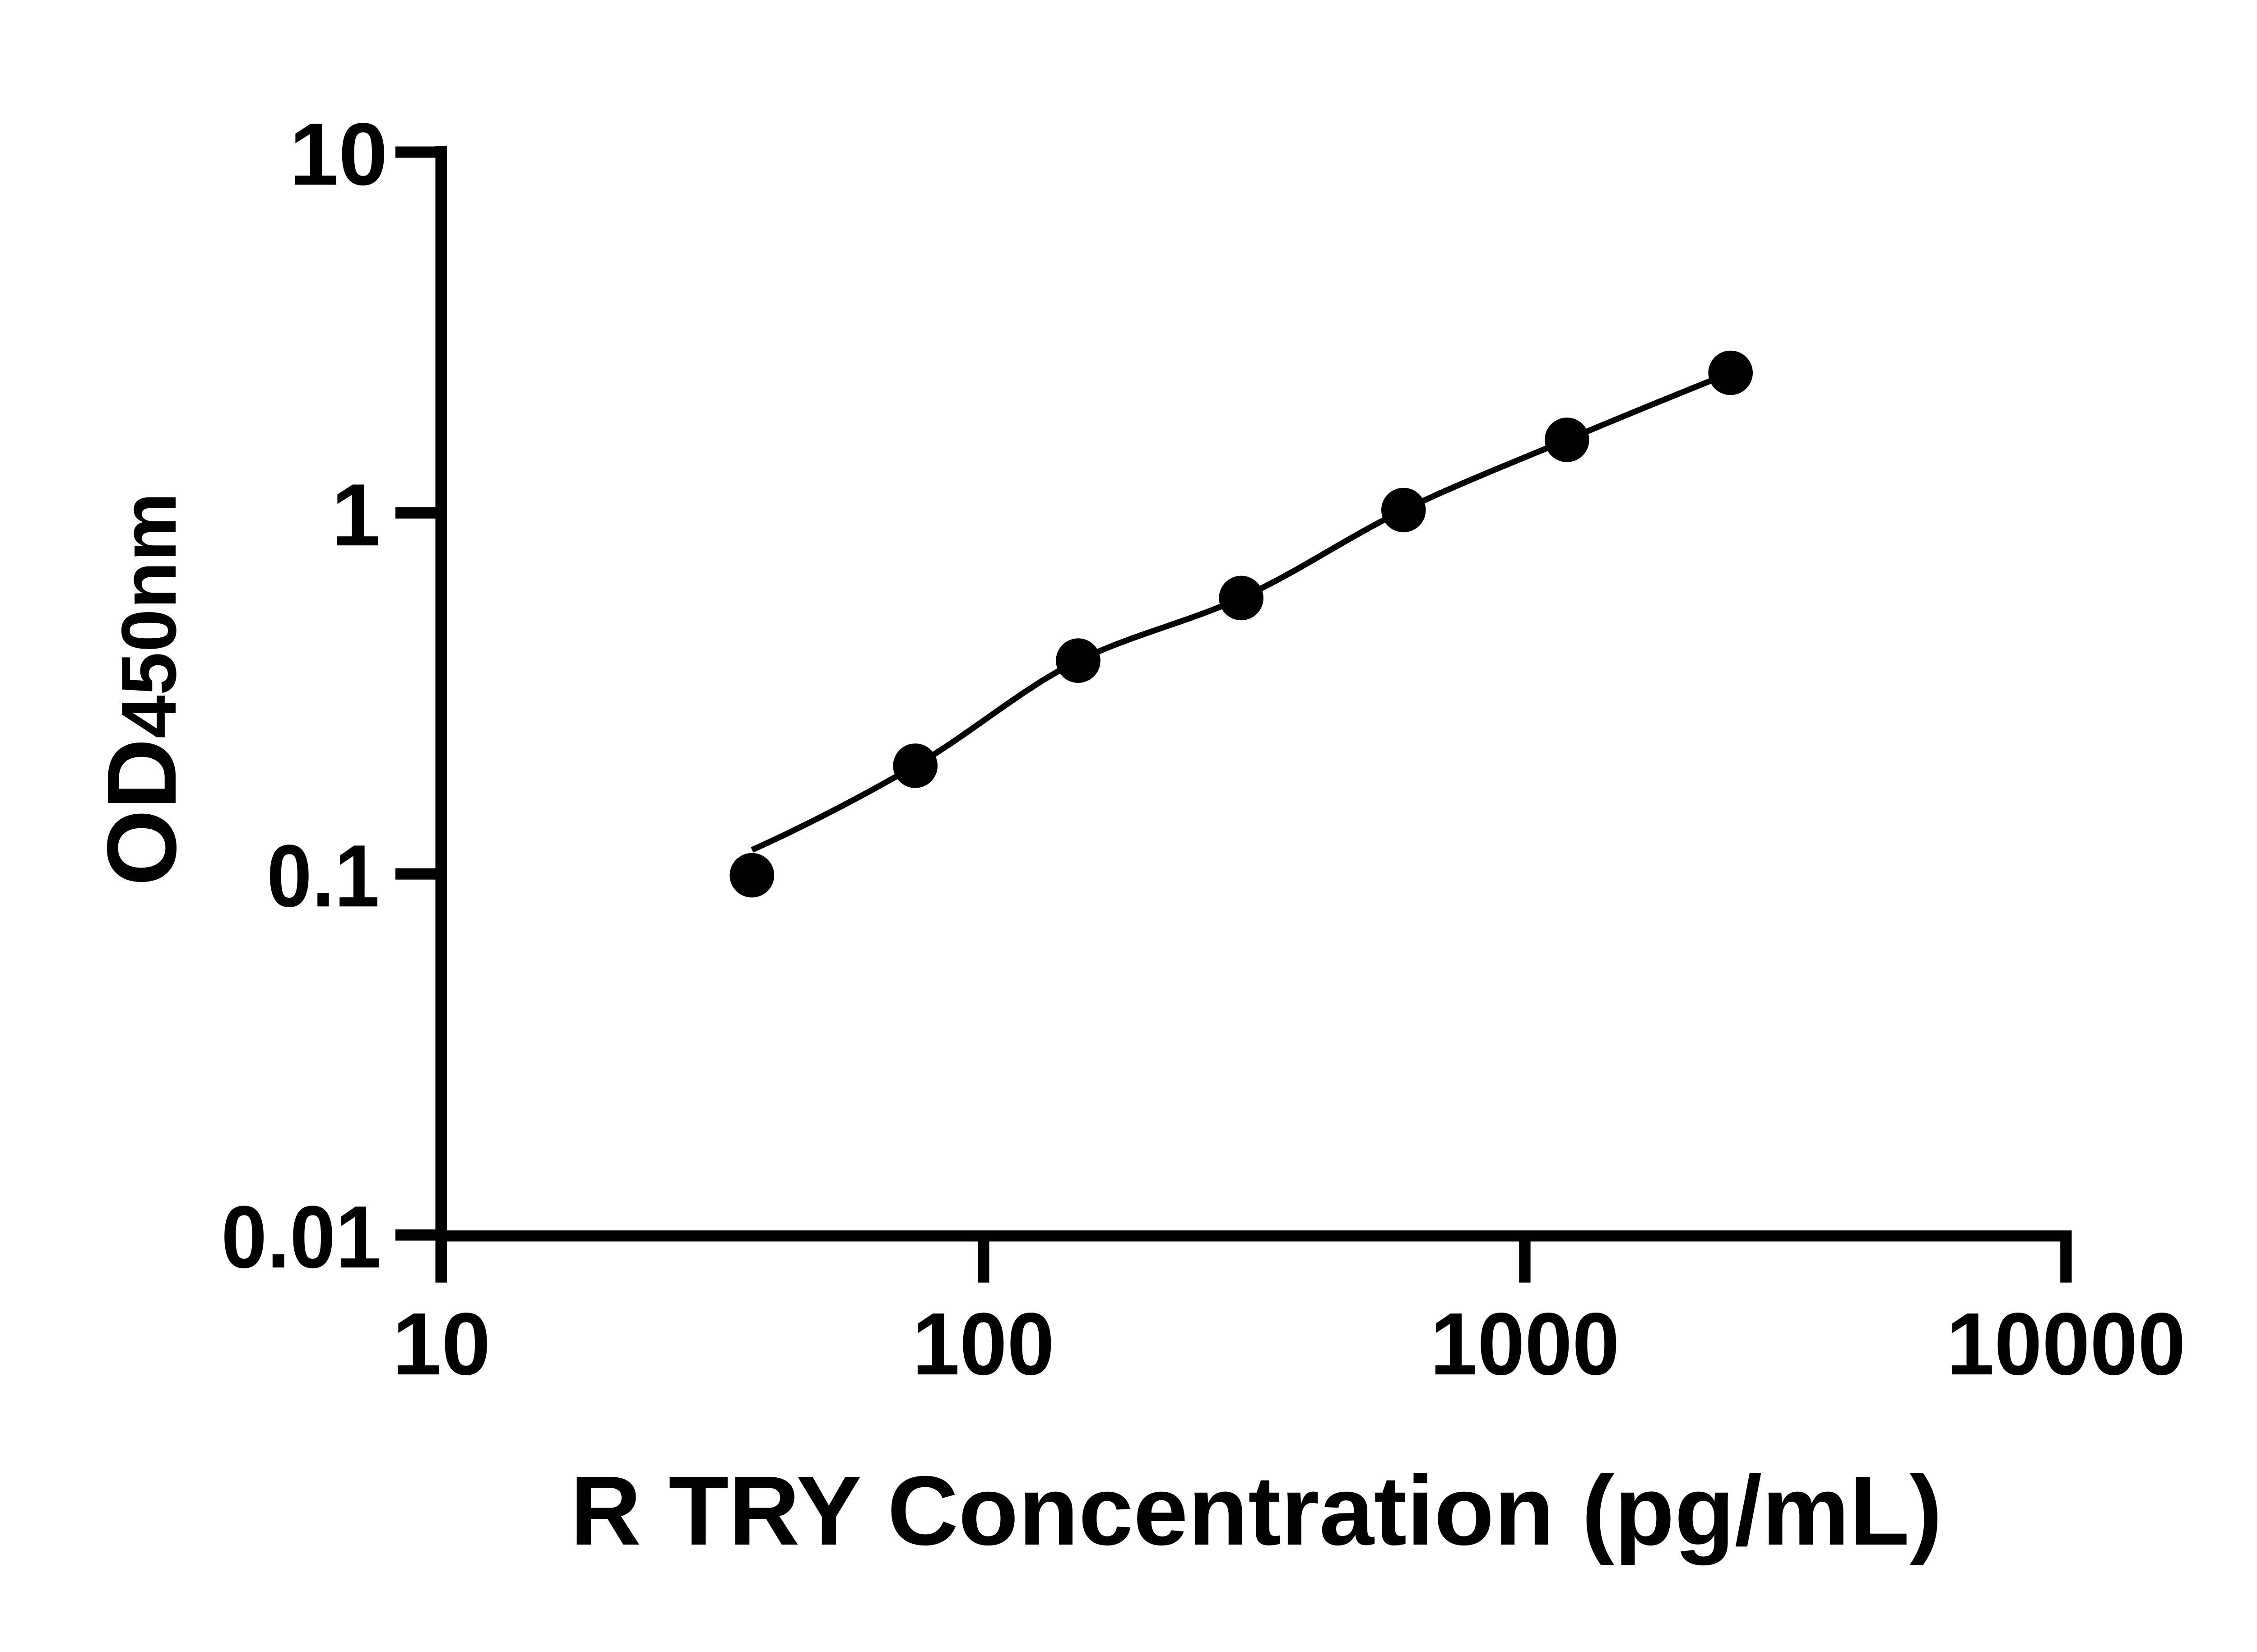  I want to click on svg-text: 100, so click(983, 1344).